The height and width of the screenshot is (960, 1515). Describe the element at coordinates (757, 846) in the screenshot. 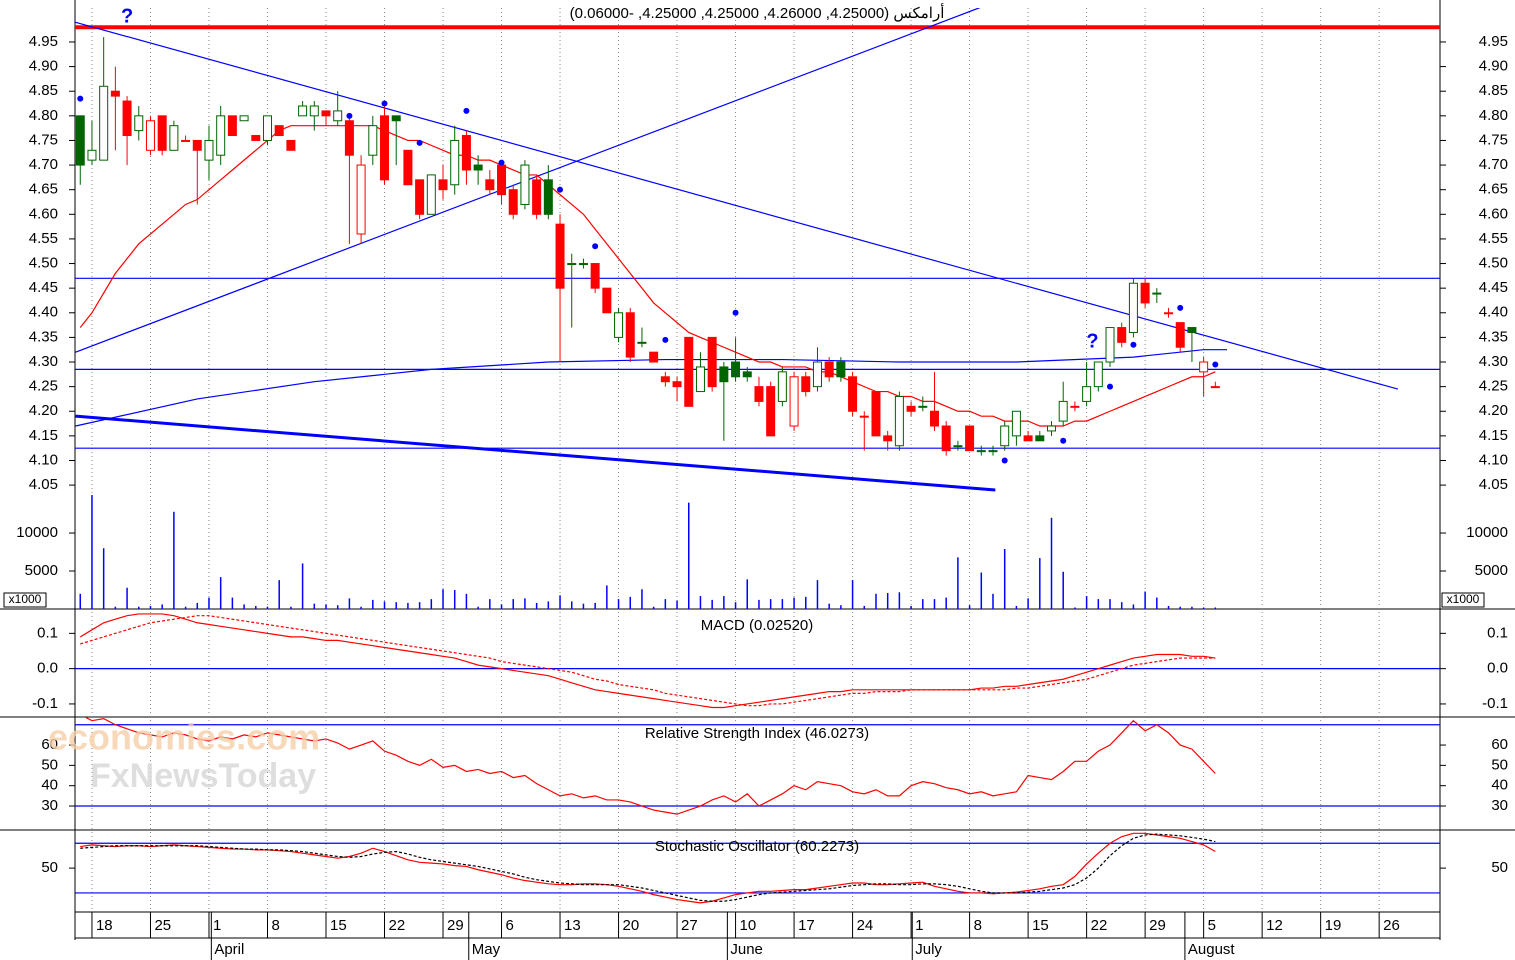

I see `panel-title: Stochastic Oscillator (60.2273)` at that location.